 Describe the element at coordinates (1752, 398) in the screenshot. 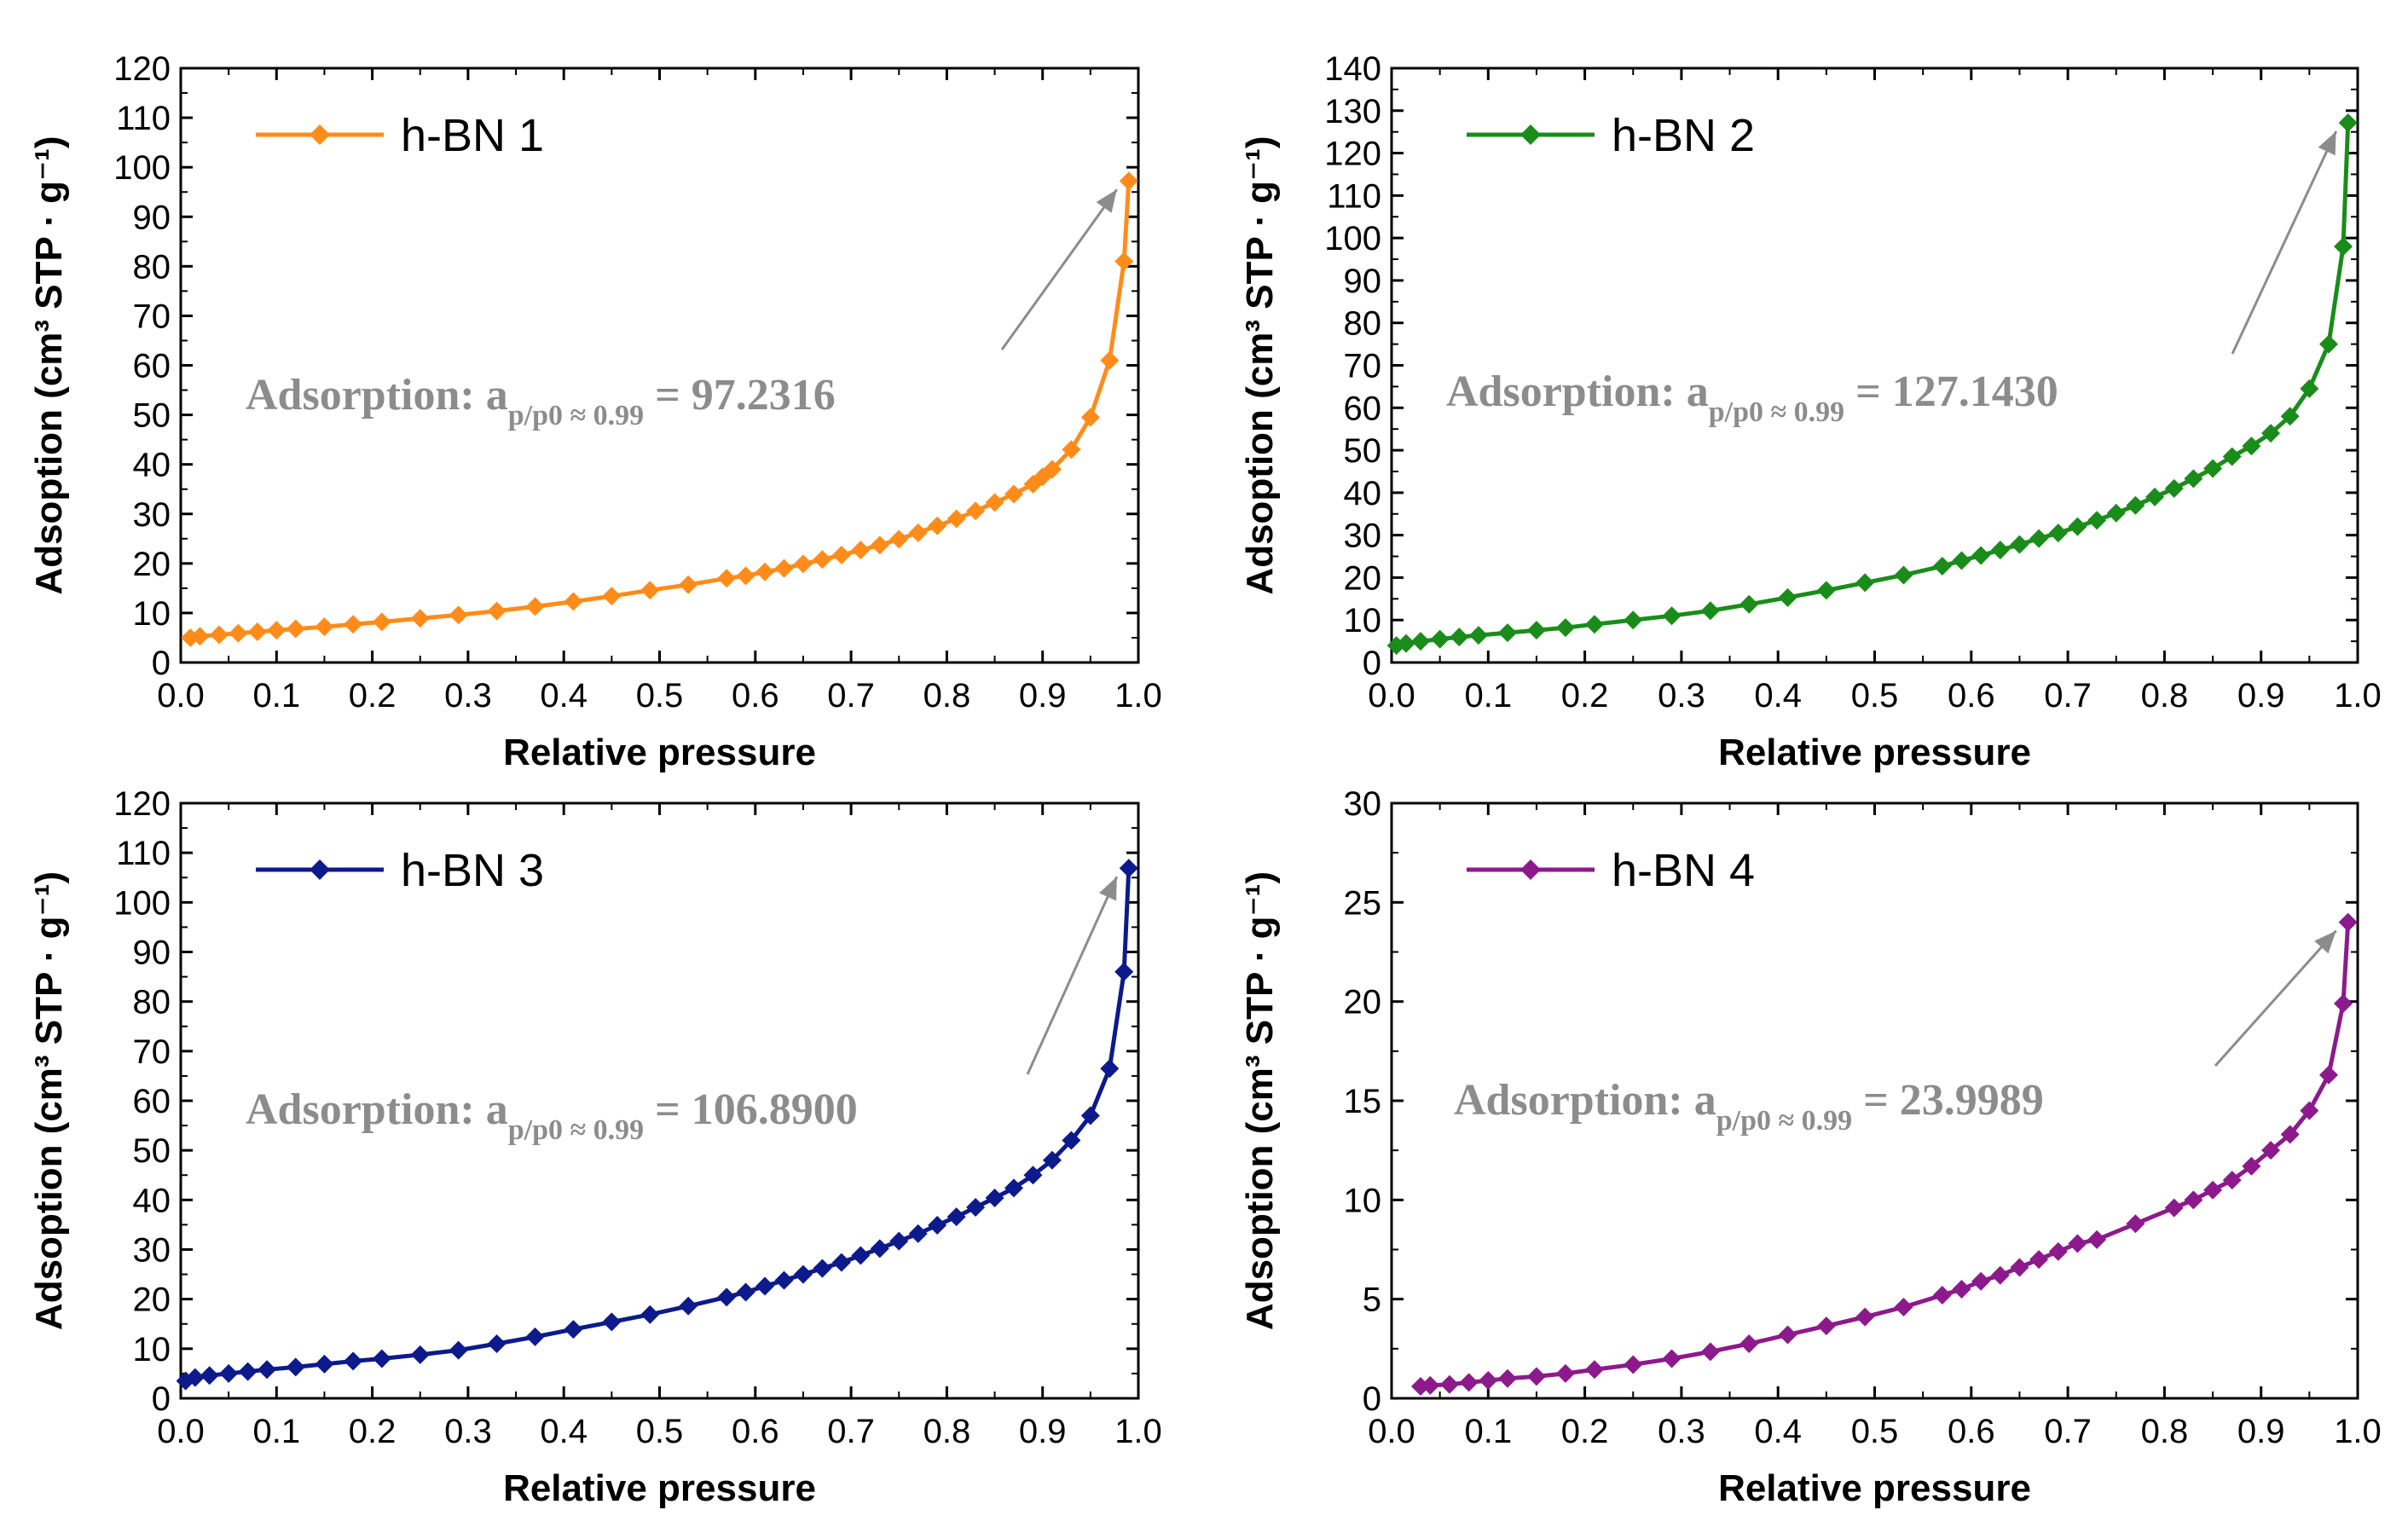

I see `annotation-text: Adsorption: ap/p0 ≈ 0.99 = 127.1430` at that location.